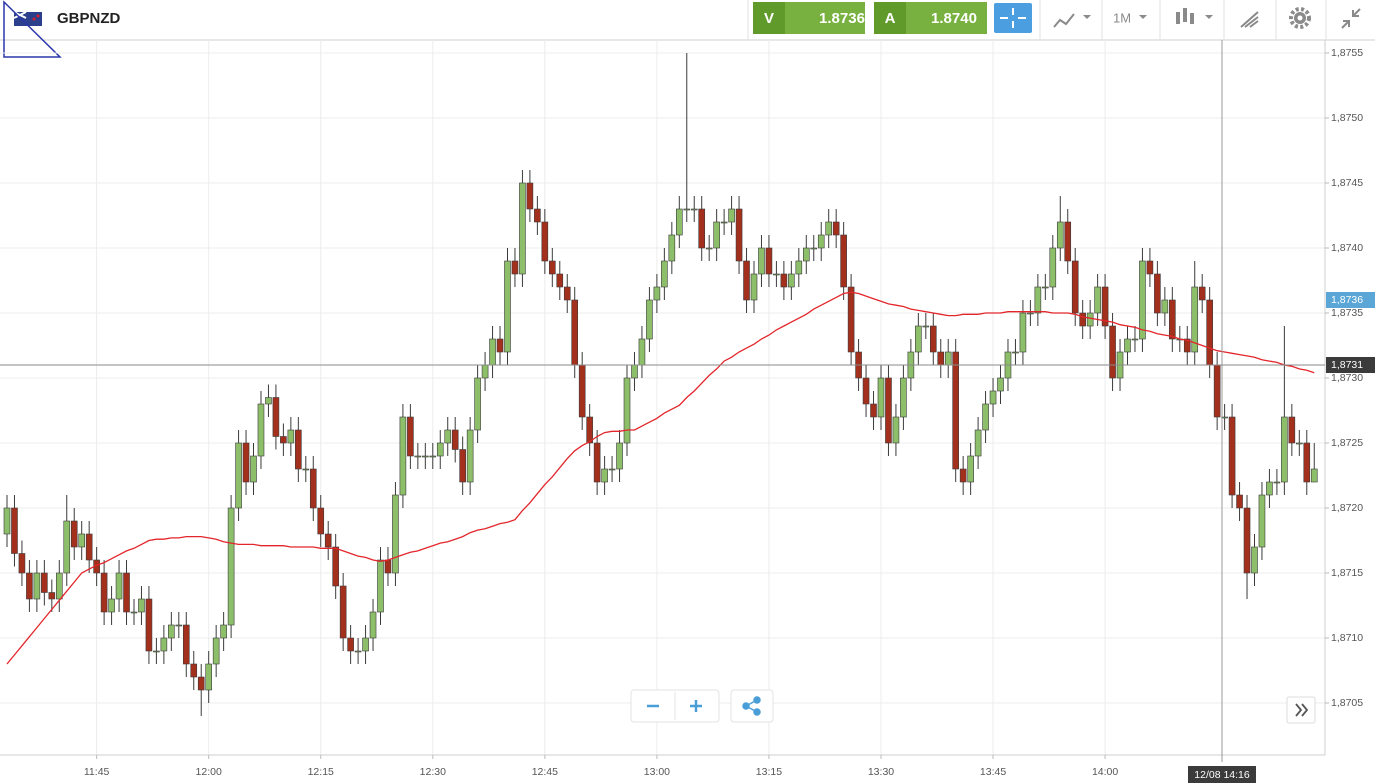  Describe the element at coordinates (1194, 16) in the screenshot. I see `chart-type-button` at that location.